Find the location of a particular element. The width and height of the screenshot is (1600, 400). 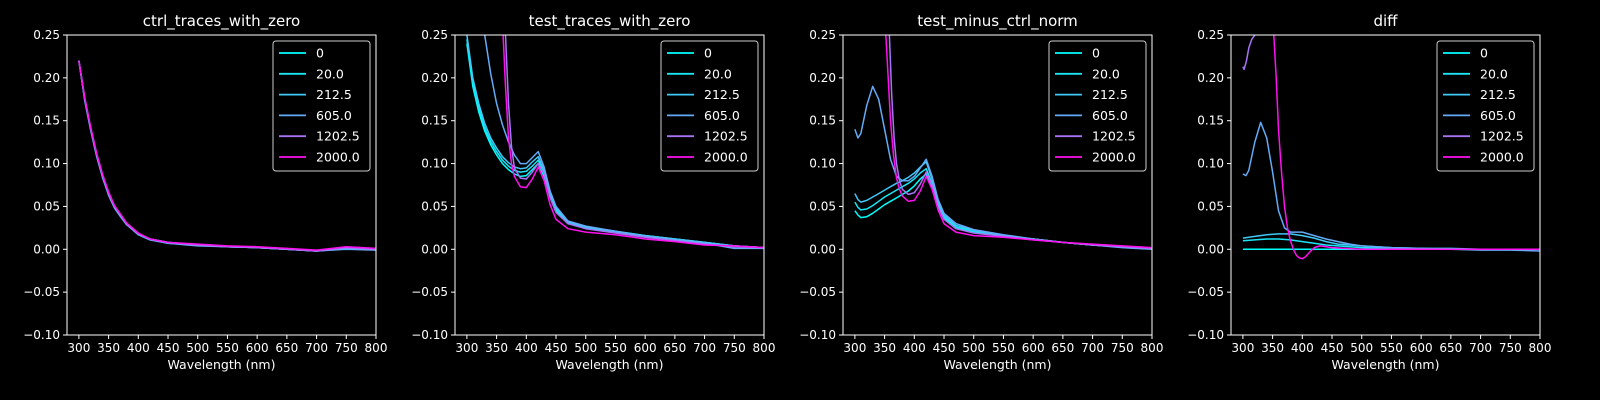

legend-label: 605.0 is located at coordinates (722, 115).